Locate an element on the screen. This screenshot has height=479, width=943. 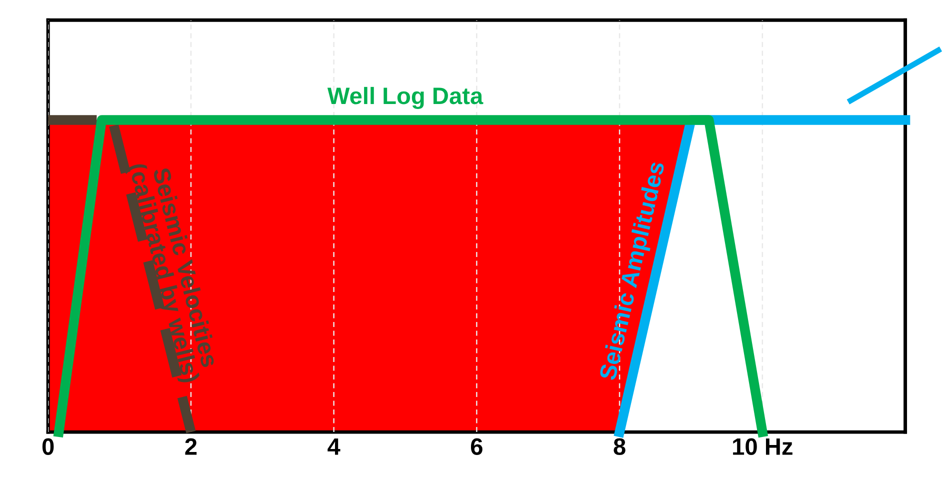
x-tick-label: 10 Hz is located at coordinates (762, 446).